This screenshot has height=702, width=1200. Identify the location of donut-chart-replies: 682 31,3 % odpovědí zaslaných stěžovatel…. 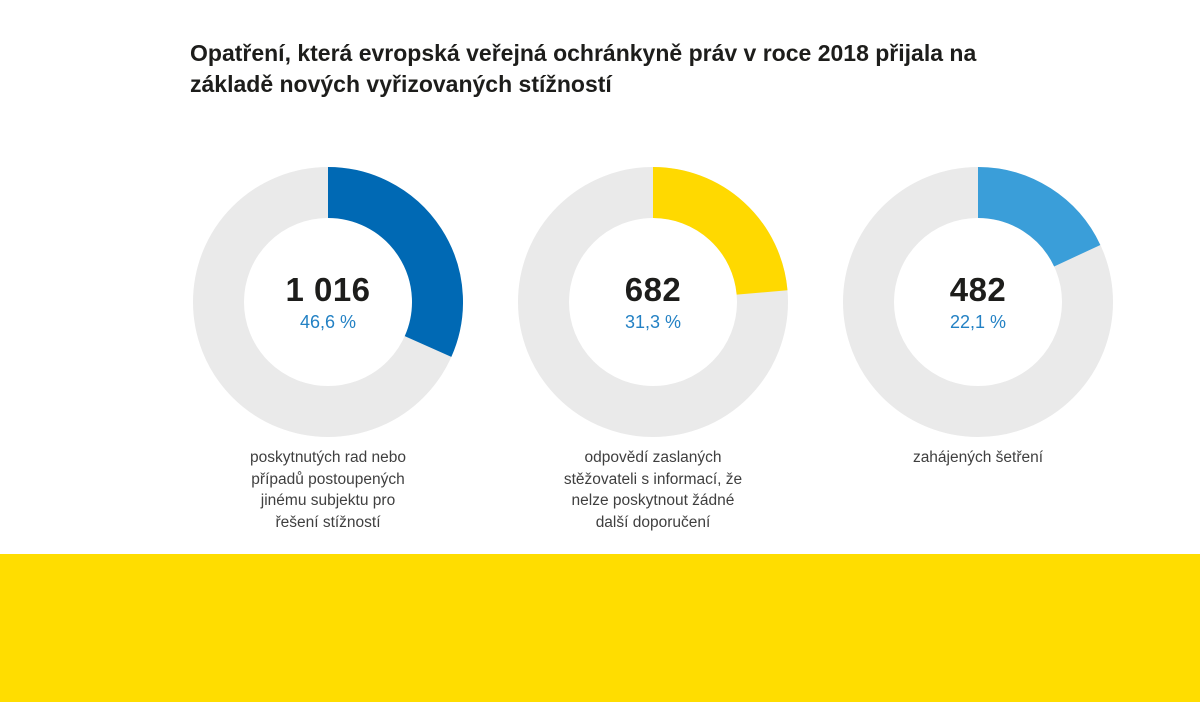
(653, 350).